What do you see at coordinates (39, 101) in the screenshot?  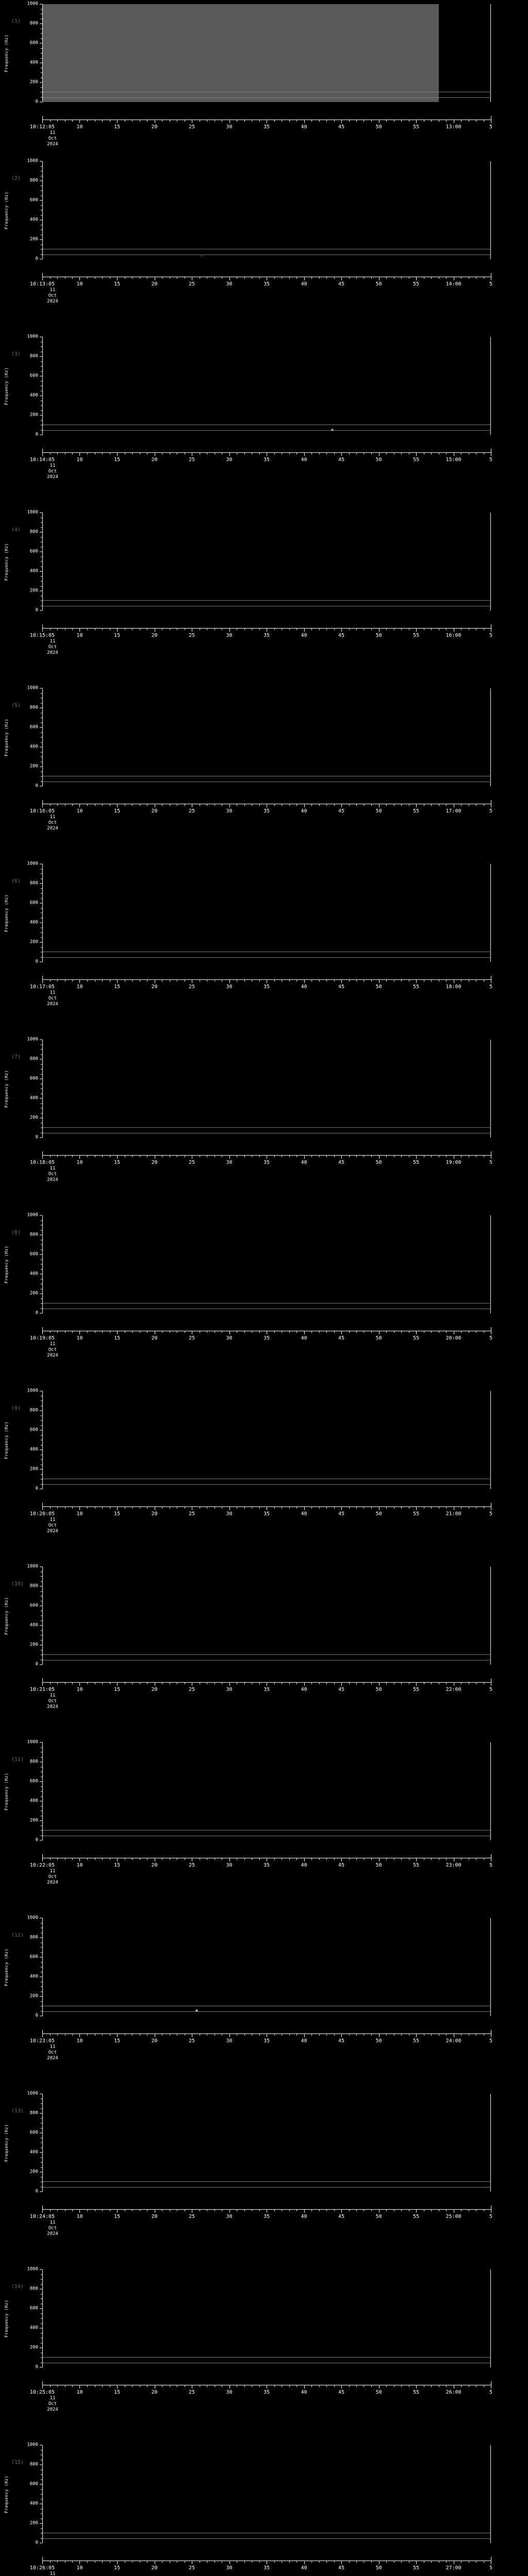 I see `y-axis-tick-major: 0` at bounding box center [39, 101].